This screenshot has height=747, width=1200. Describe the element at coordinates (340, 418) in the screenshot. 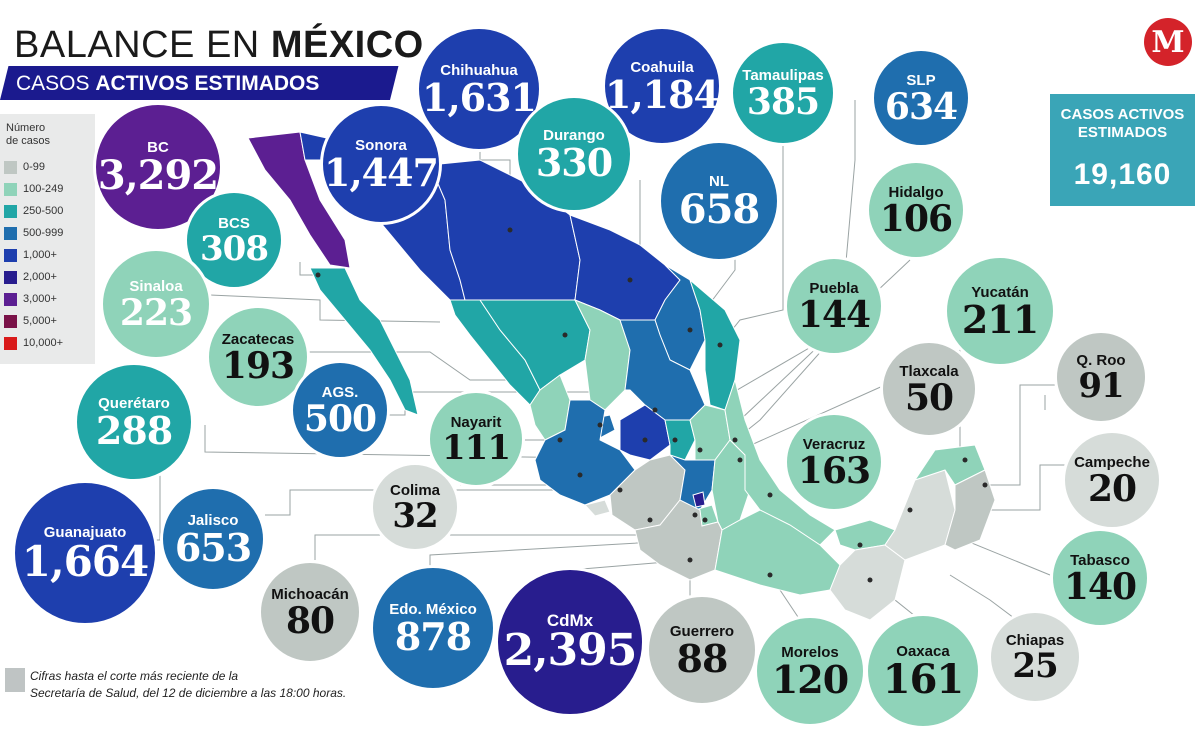

I see `state-value: 500` at that location.